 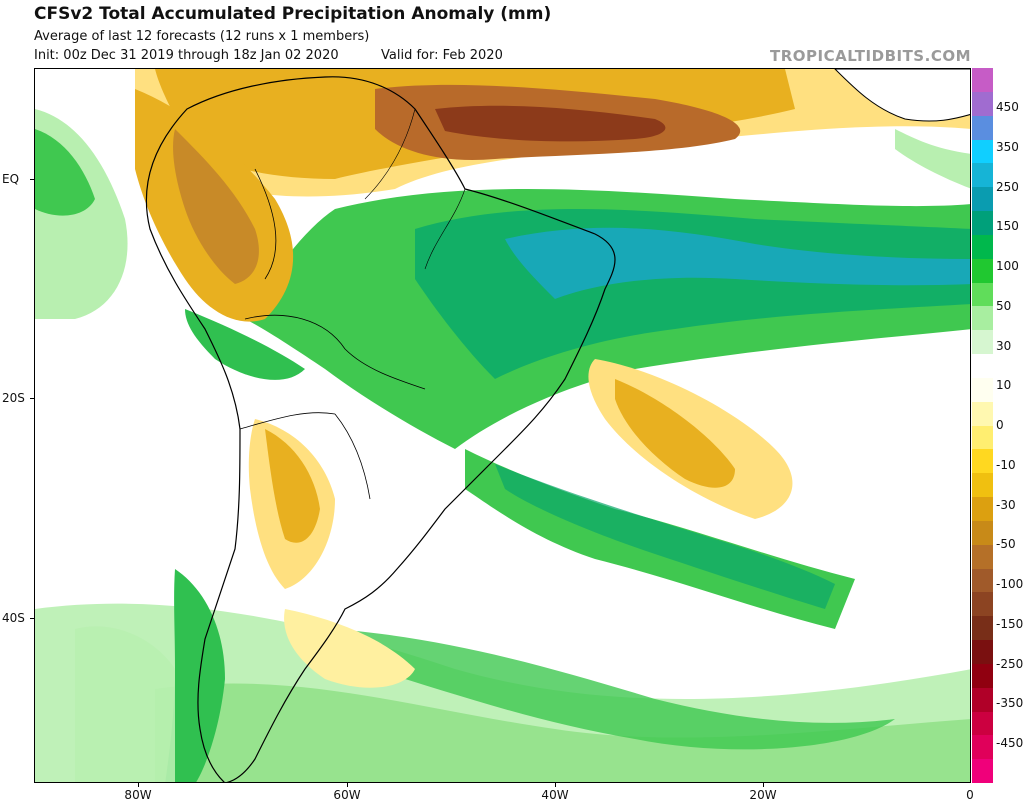 What do you see at coordinates (970, 795) in the screenshot?
I see `lon-label-0: 0` at bounding box center [970, 795].